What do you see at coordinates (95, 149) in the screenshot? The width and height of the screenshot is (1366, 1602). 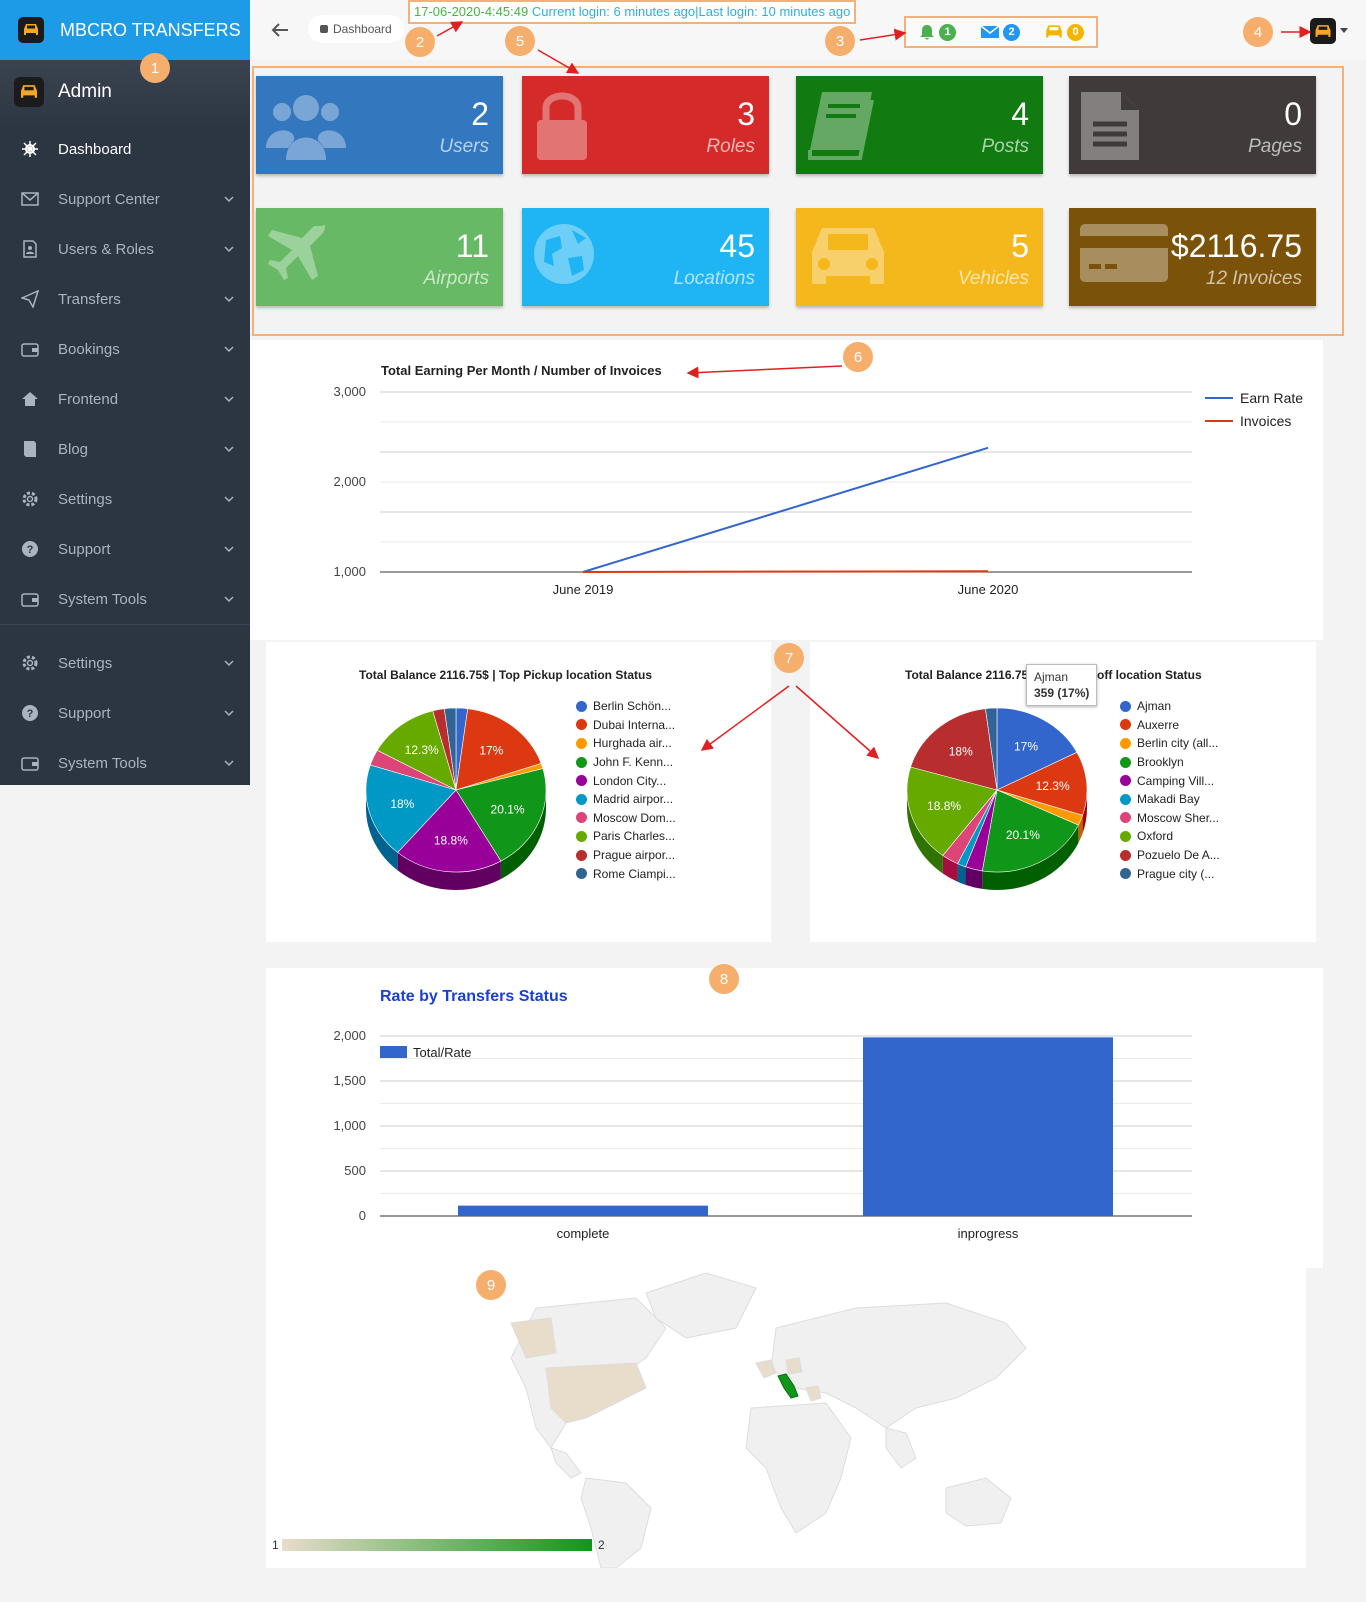 I see `sidebar-item-label: Dashboard` at bounding box center [95, 149].